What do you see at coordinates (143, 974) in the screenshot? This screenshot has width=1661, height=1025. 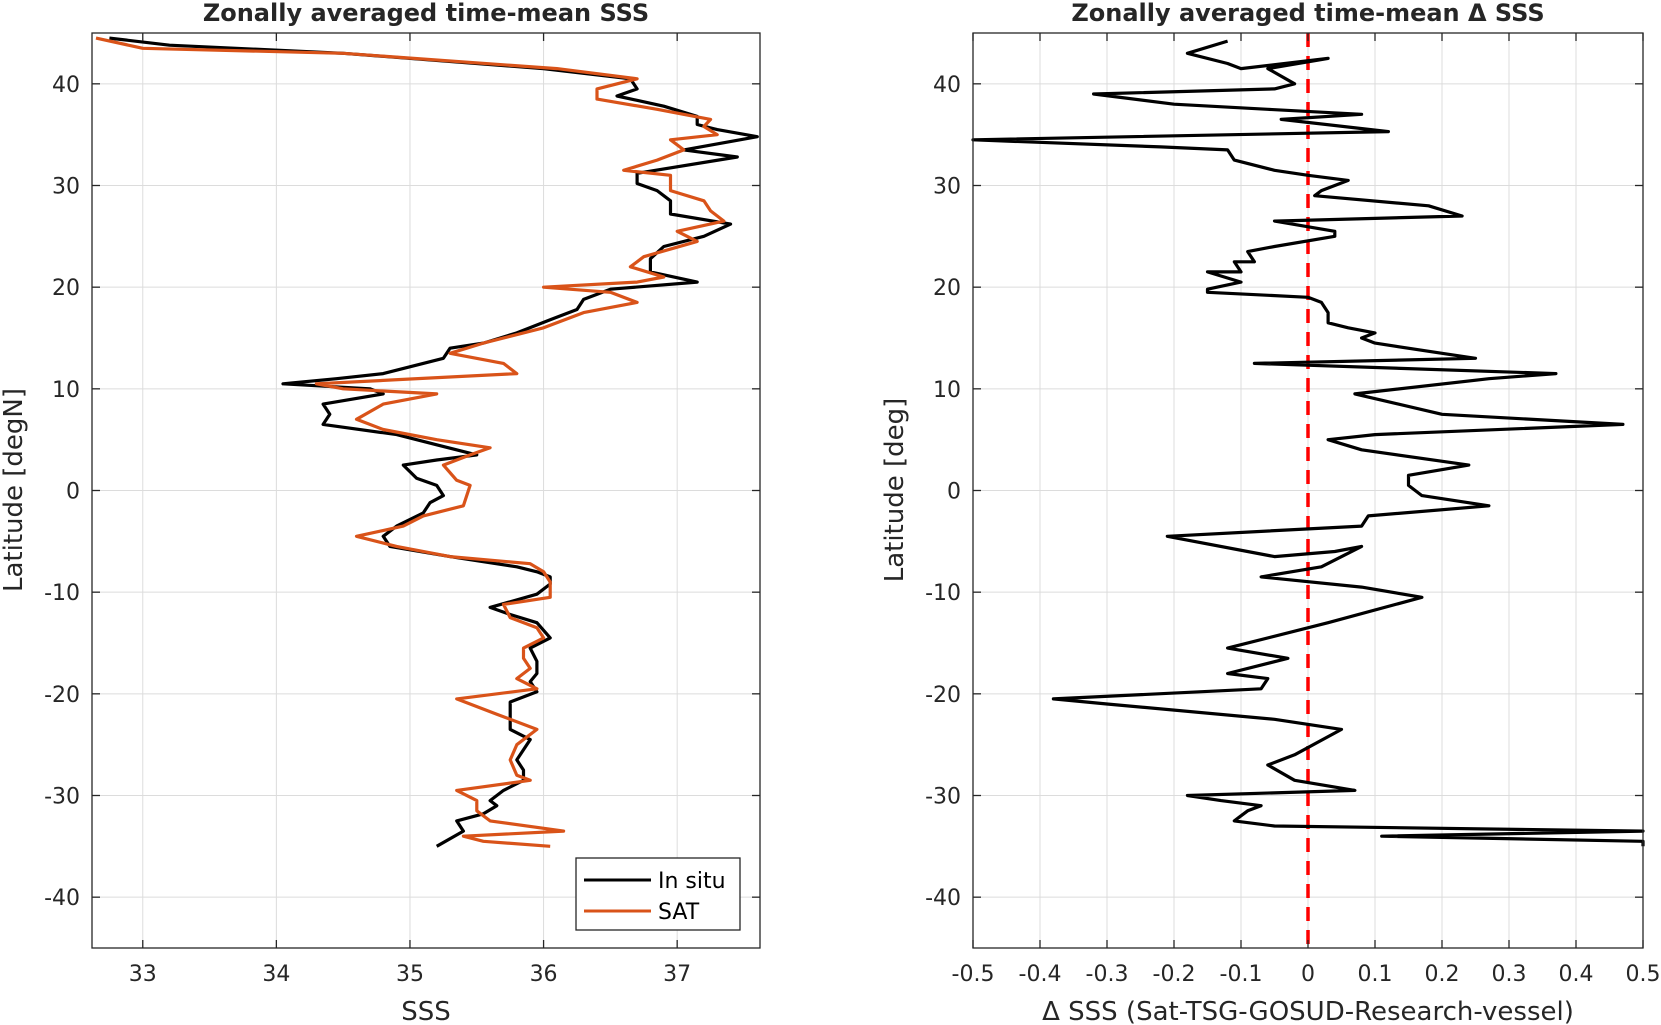 I see `left-x-tick-label-33: 33` at bounding box center [143, 974].